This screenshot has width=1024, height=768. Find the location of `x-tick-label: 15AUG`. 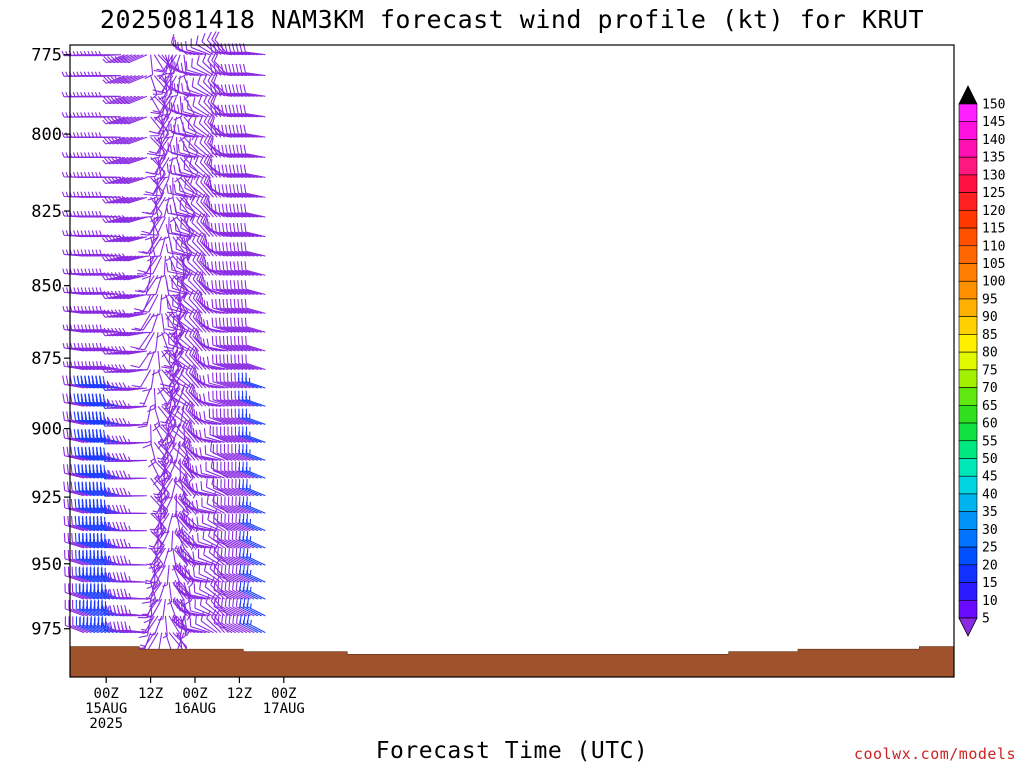

x-tick-label: 15AUG is located at coordinates (106, 709).